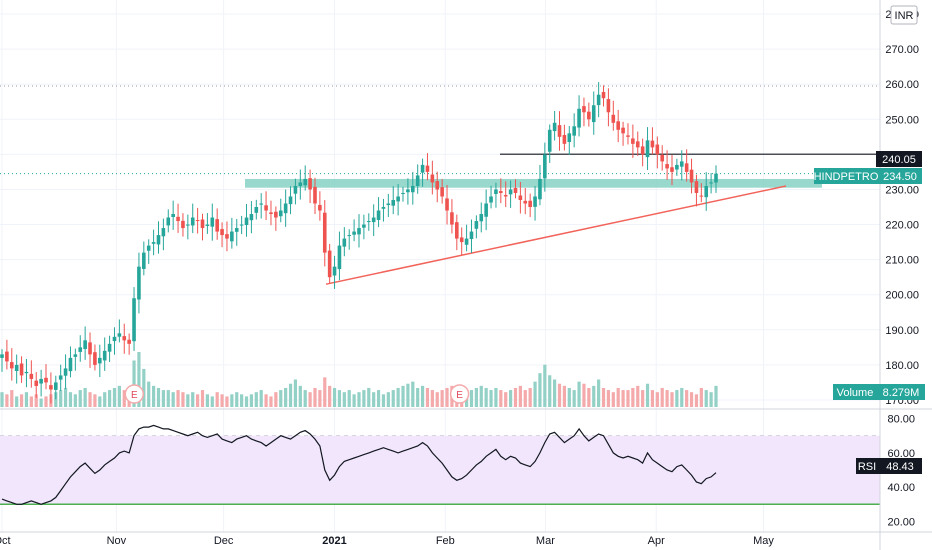  What do you see at coordinates (899, 159) in the screenshot?
I see `resistance-tag: 240.05` at bounding box center [899, 159].